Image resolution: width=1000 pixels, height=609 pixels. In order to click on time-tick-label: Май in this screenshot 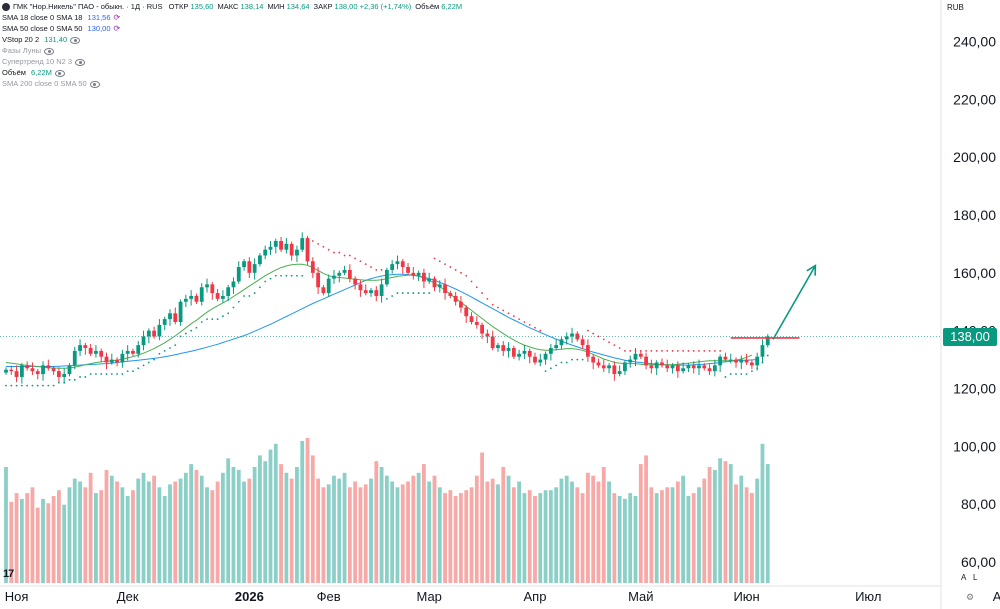, I will do `click(640, 596)`.